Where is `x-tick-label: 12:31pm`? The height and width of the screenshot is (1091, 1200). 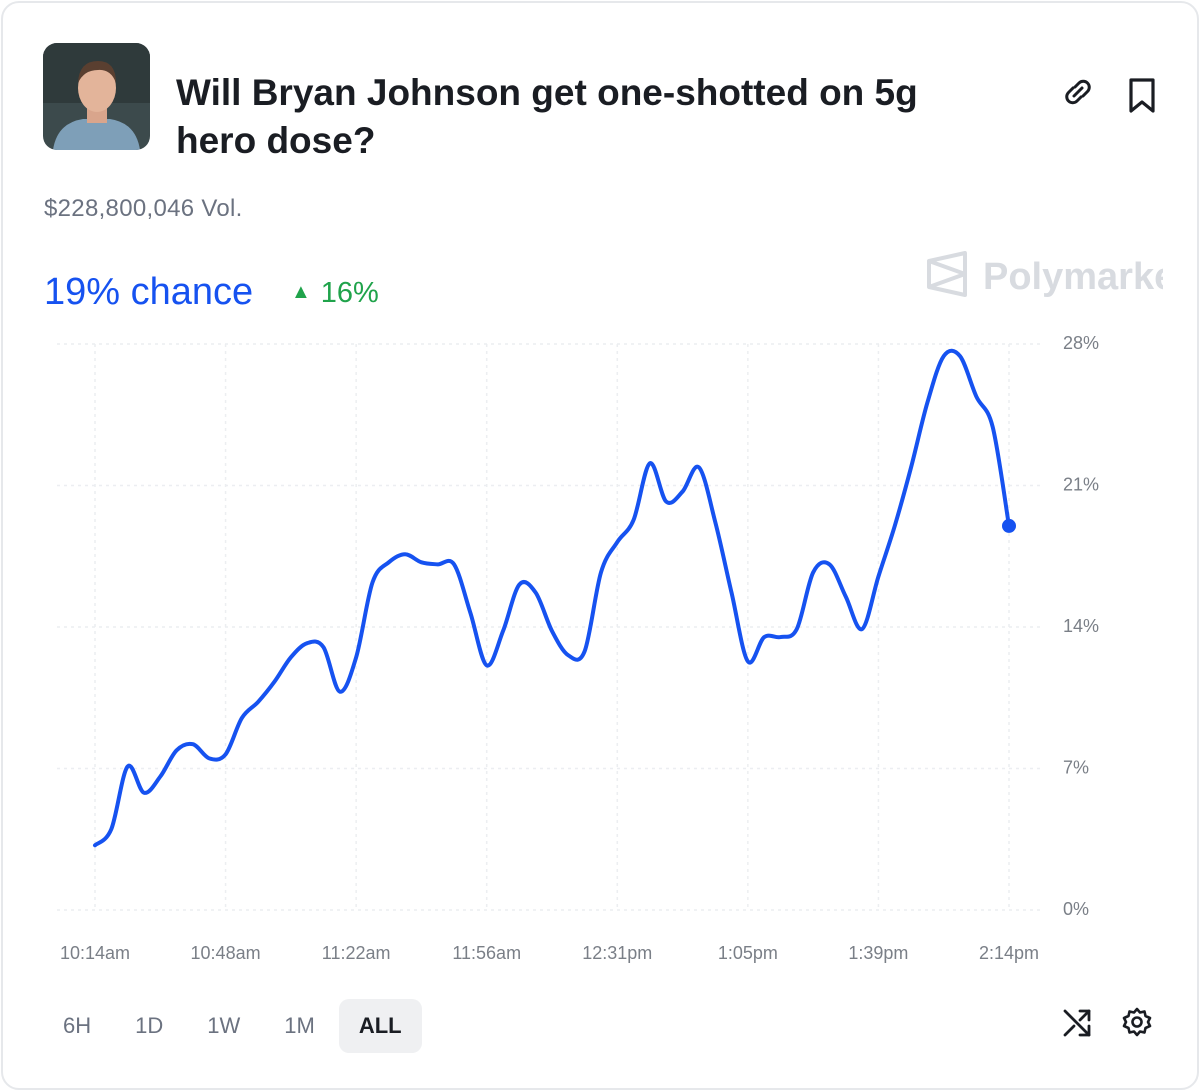 x-tick-label: 12:31pm is located at coordinates (617, 953).